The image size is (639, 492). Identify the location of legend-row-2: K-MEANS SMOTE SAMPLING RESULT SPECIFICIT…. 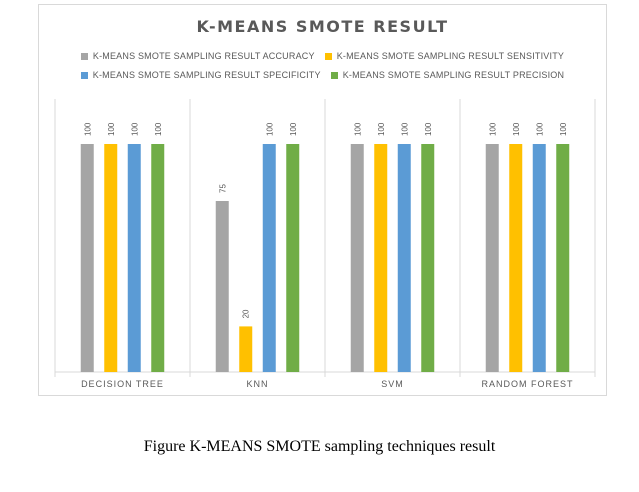
(322, 75).